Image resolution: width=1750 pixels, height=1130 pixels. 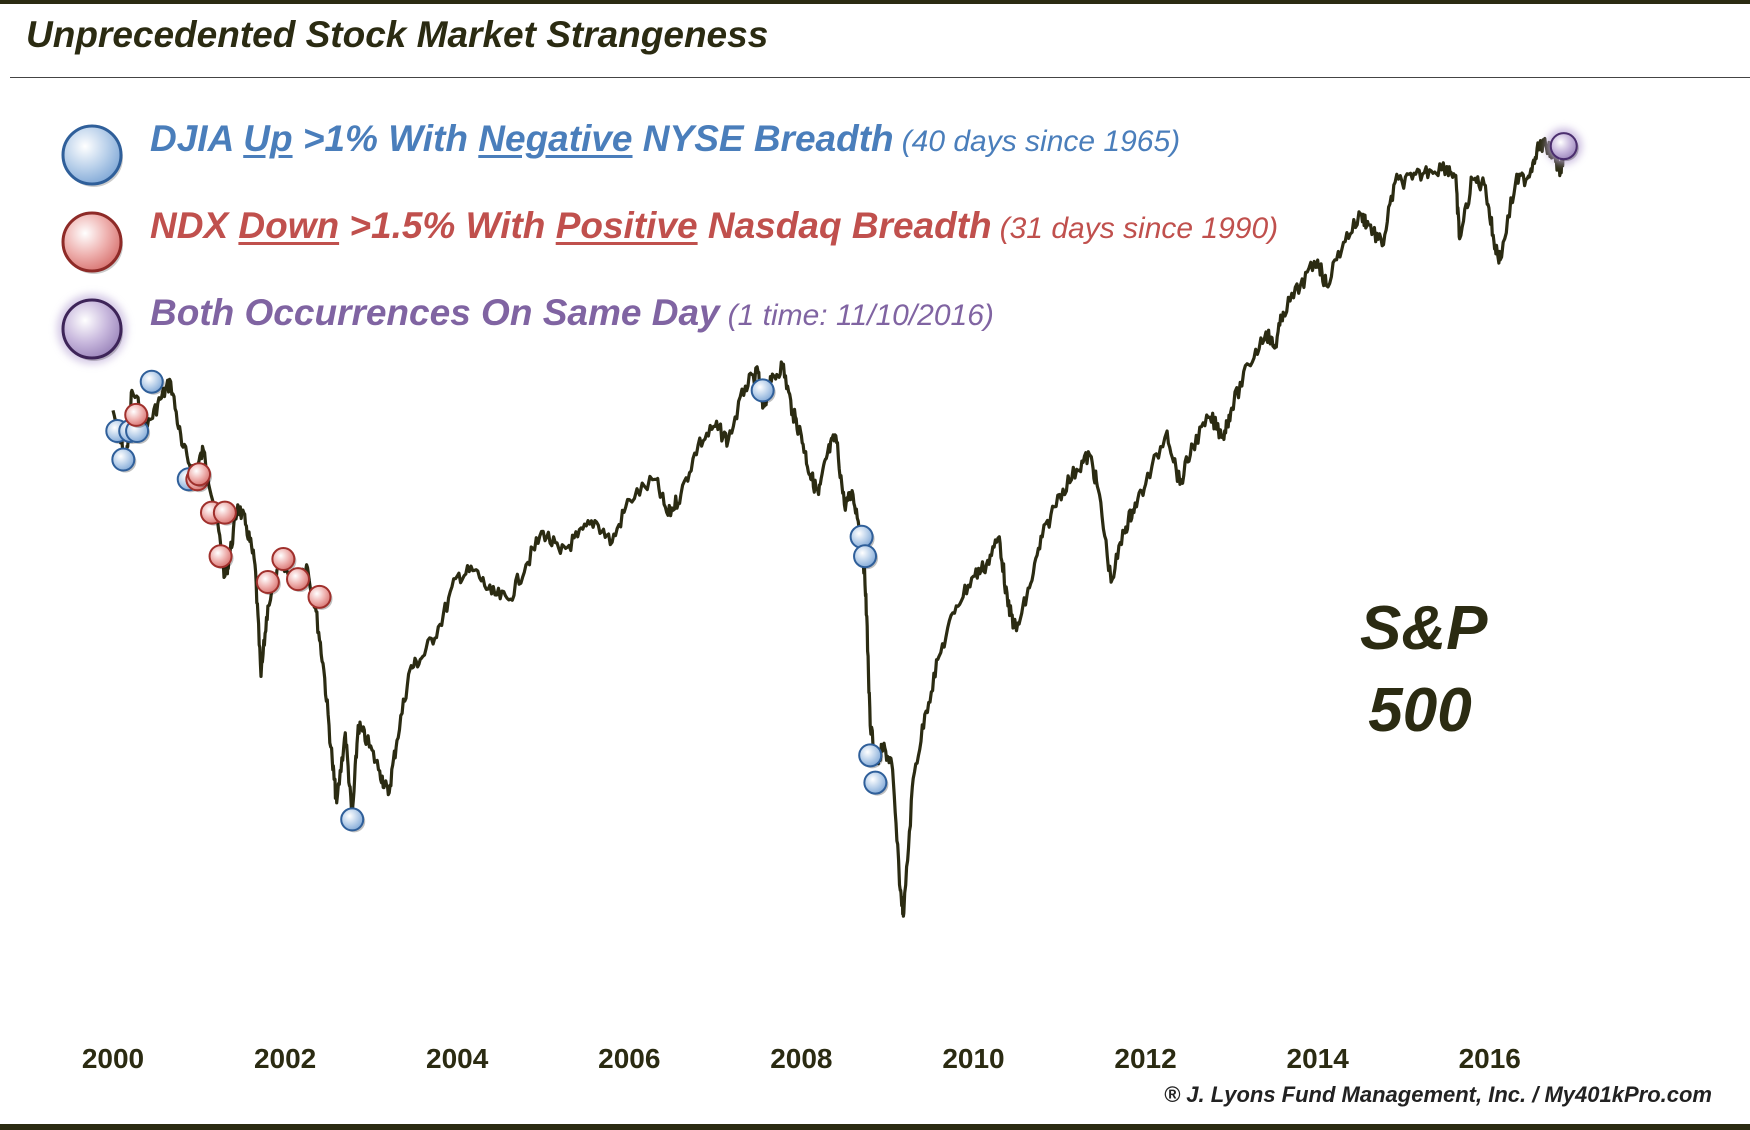 What do you see at coordinates (1041, 141) in the screenshot?
I see `legend-note-djia: (40 days since 1965)` at bounding box center [1041, 141].